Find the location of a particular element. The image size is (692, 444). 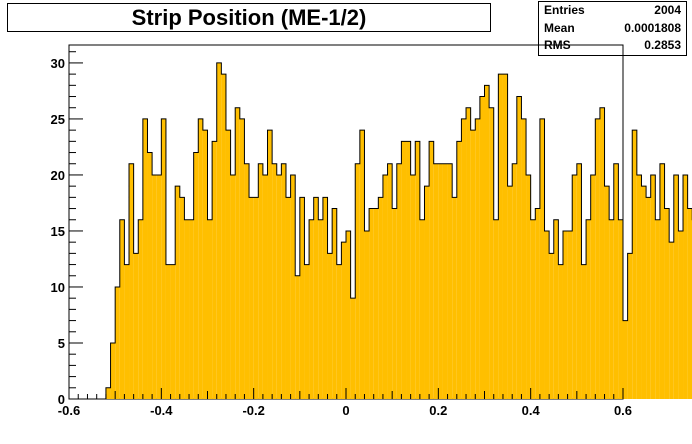

x-tick-label: -0.6 is located at coordinates (69, 410).